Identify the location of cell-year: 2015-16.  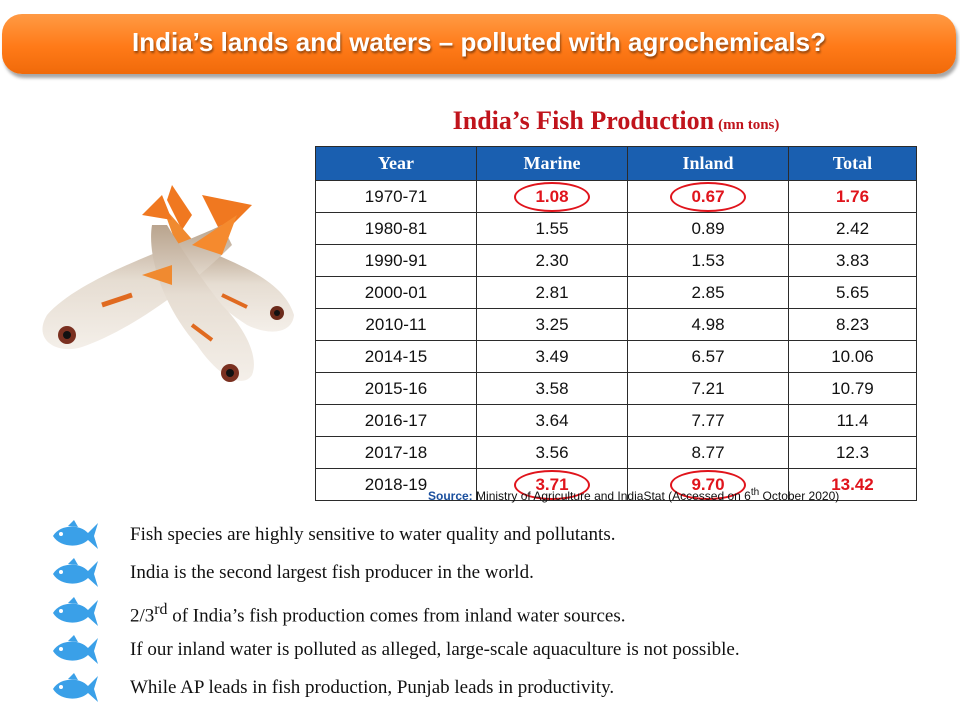
(396, 388).